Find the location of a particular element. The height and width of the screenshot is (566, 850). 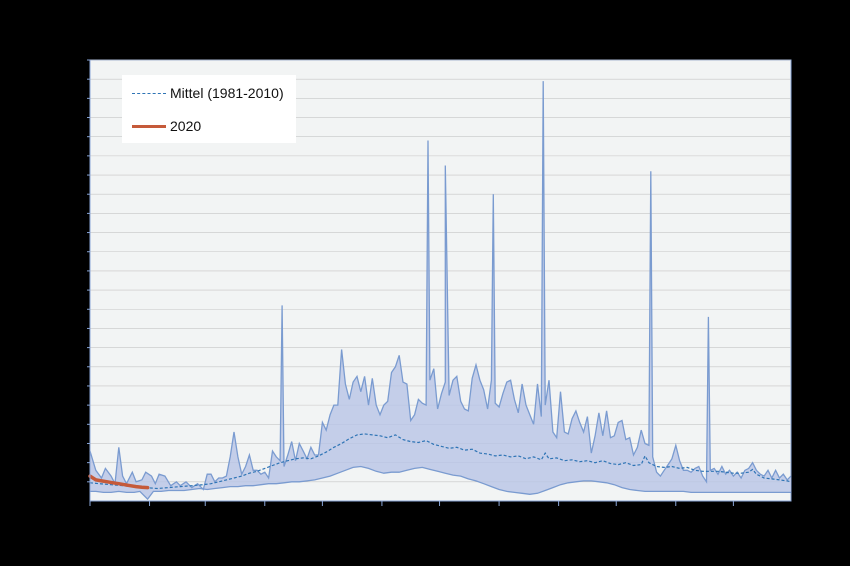

legend-label-mean: Mittel (1981-2010) is located at coordinates (227, 93).